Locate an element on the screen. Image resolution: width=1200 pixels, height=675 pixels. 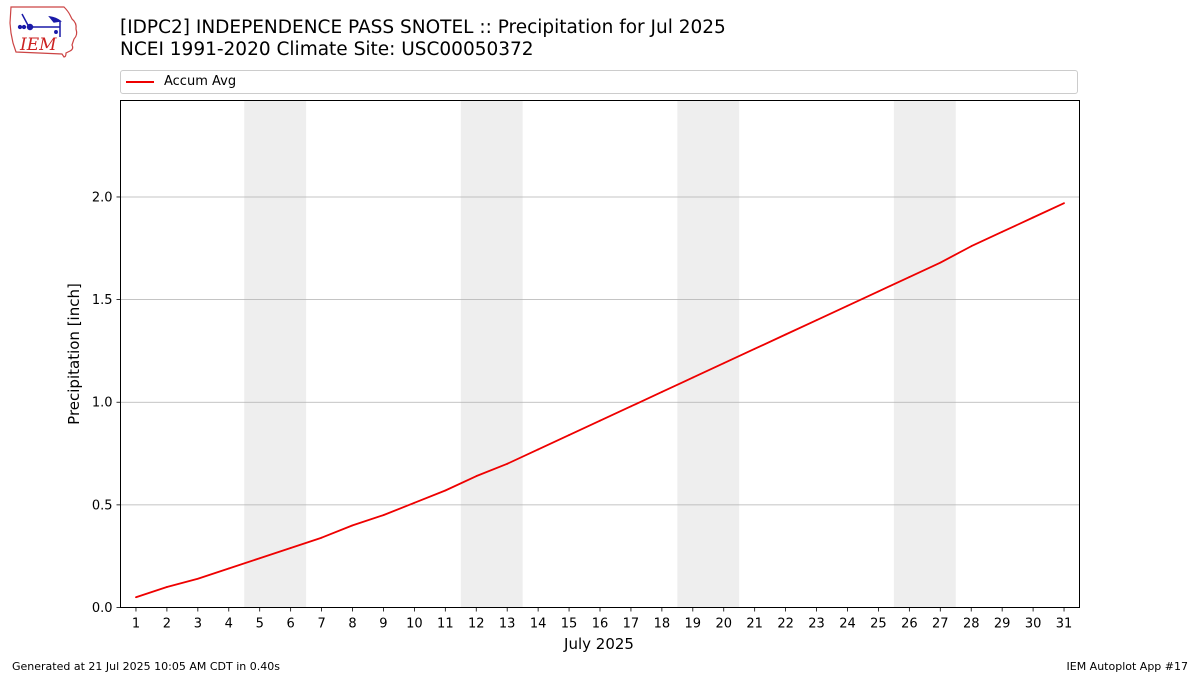
x-tick-label: 9 is located at coordinates (383, 624).